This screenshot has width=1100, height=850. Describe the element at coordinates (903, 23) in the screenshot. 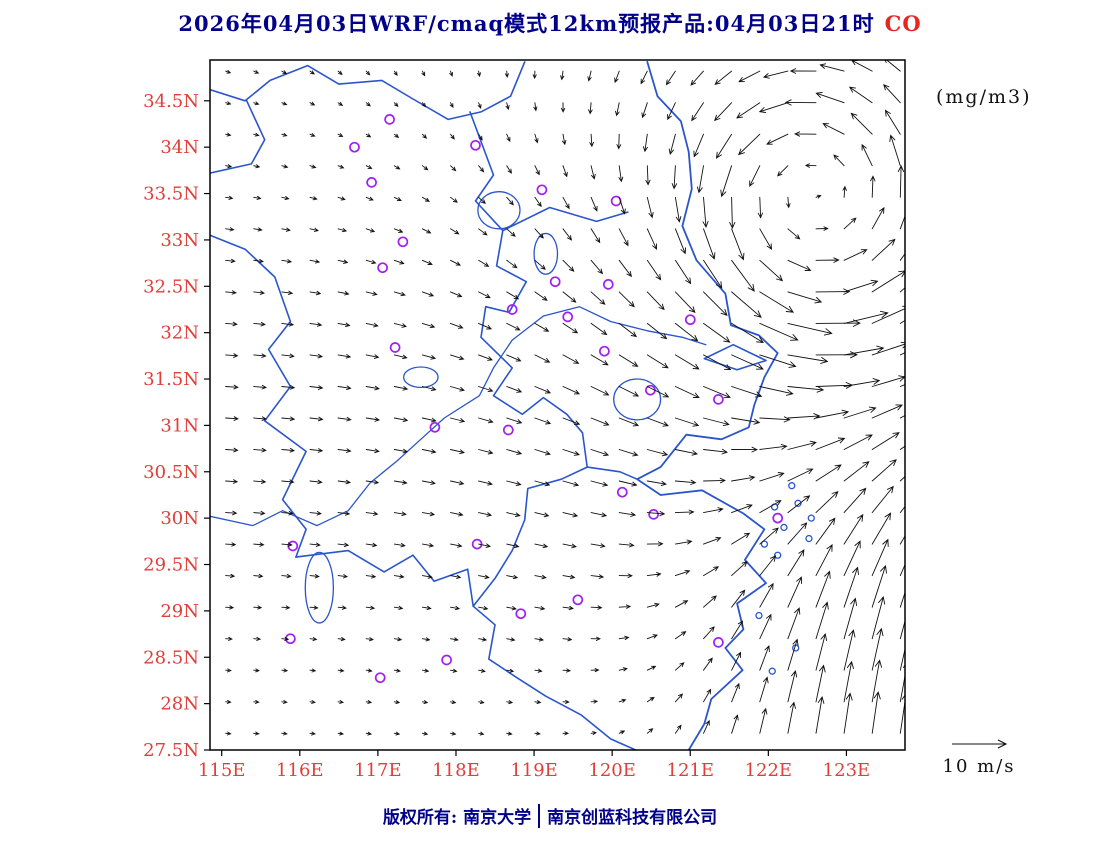

I see `title-species: CO` at that location.